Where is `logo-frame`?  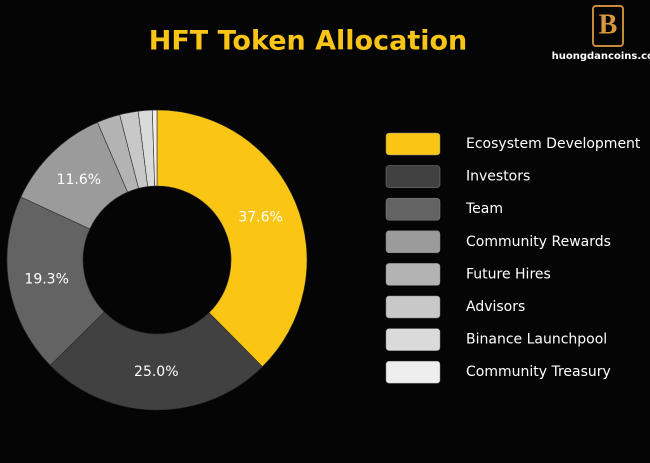 logo-frame is located at coordinates (608, 26).